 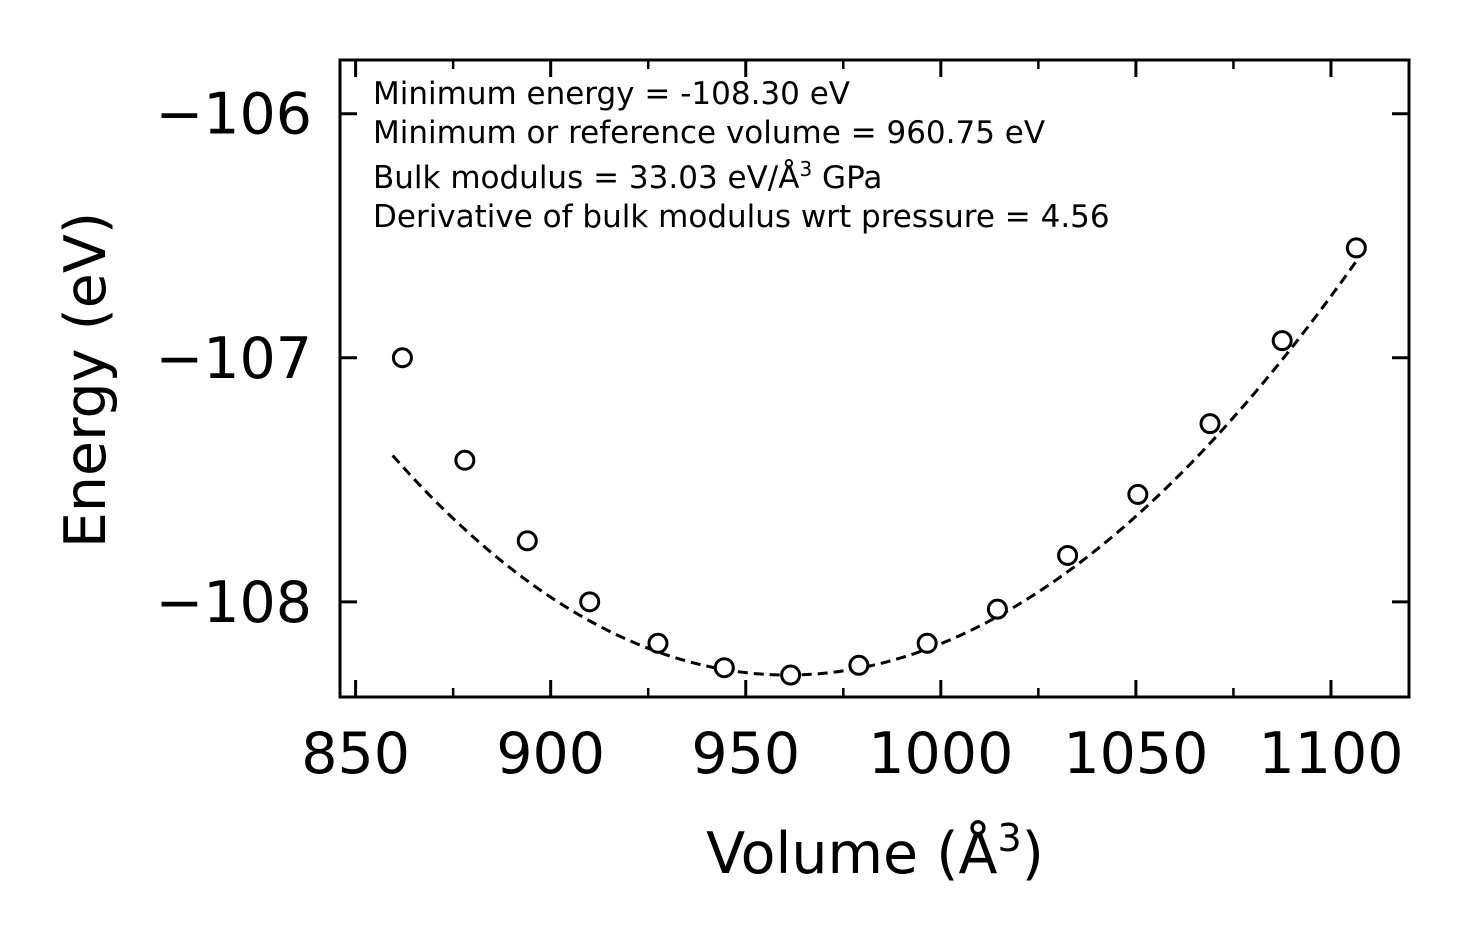 What do you see at coordinates (233, 603) in the screenshot?
I see `y-tick-label: −108` at bounding box center [233, 603].